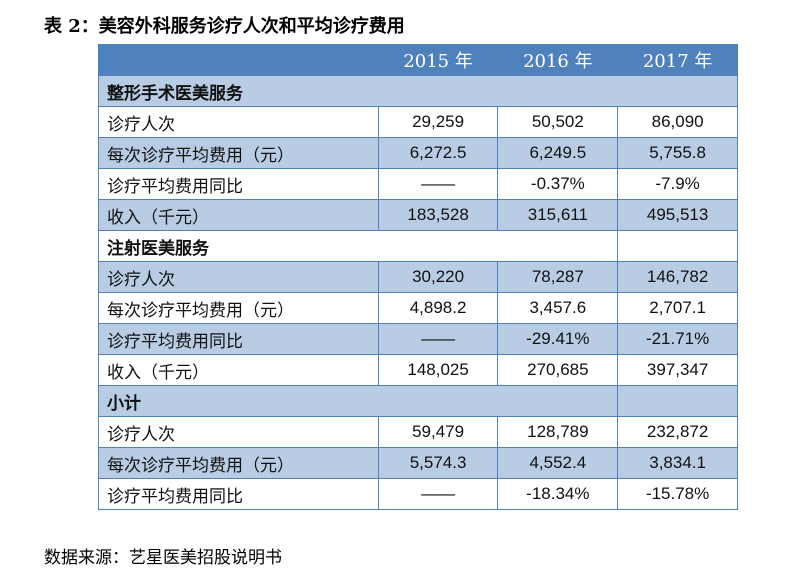 The height and width of the screenshot is (570, 803). Describe the element at coordinates (677, 463) in the screenshot. I see `cell-value: 3,834.1` at that location.